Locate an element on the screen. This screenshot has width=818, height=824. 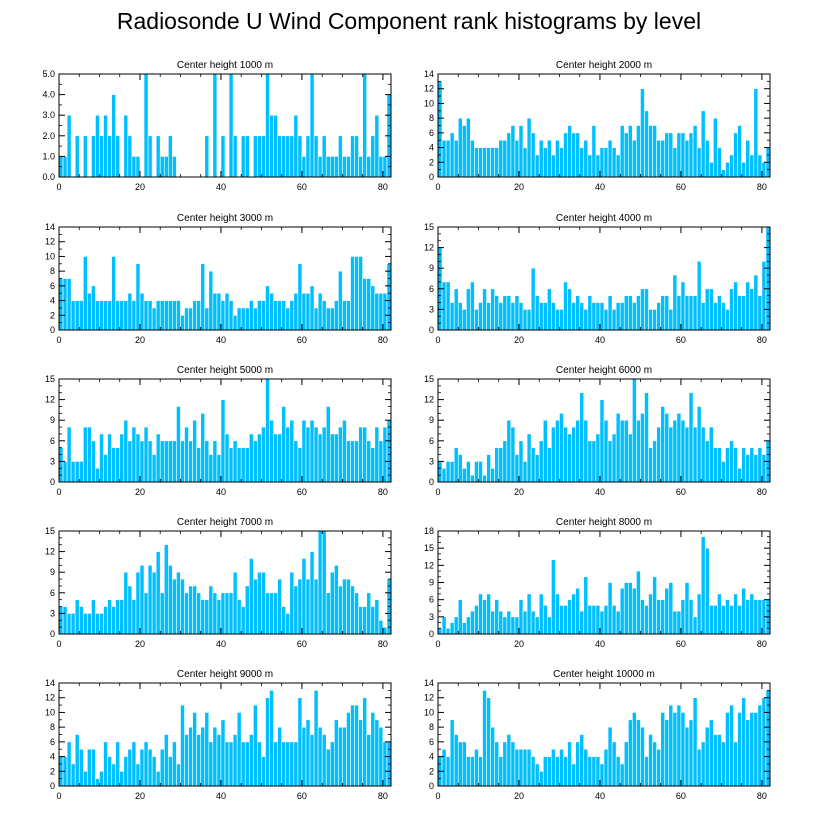
y-tick-label: 2.0 is located at coordinates (48, 136).